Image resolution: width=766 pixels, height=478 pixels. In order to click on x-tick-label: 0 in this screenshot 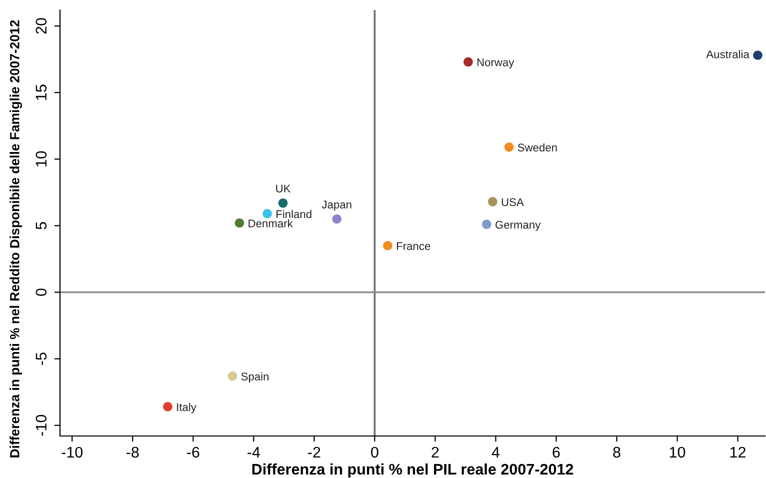, I will do `click(374, 452)`.